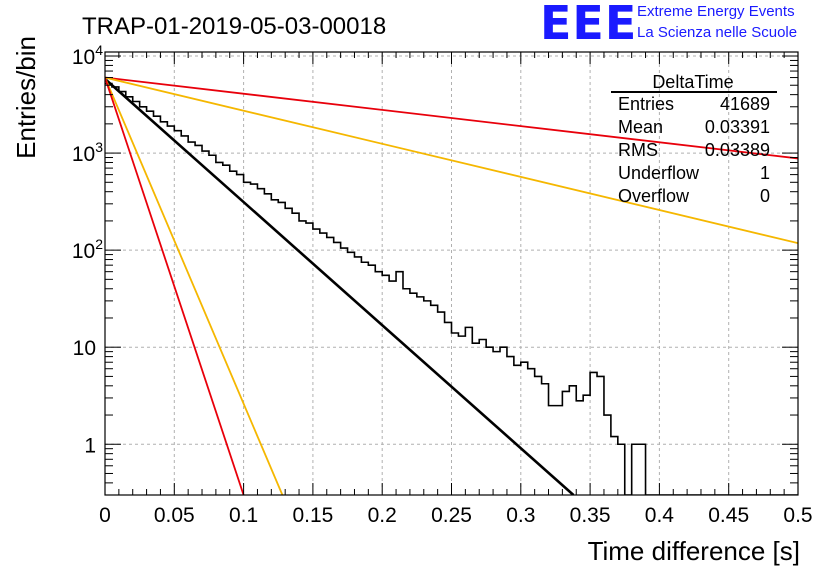  Describe the element at coordinates (234, 26) in the screenshot. I see `chart-title: TRAP-01-2019-05-03-00018` at that location.